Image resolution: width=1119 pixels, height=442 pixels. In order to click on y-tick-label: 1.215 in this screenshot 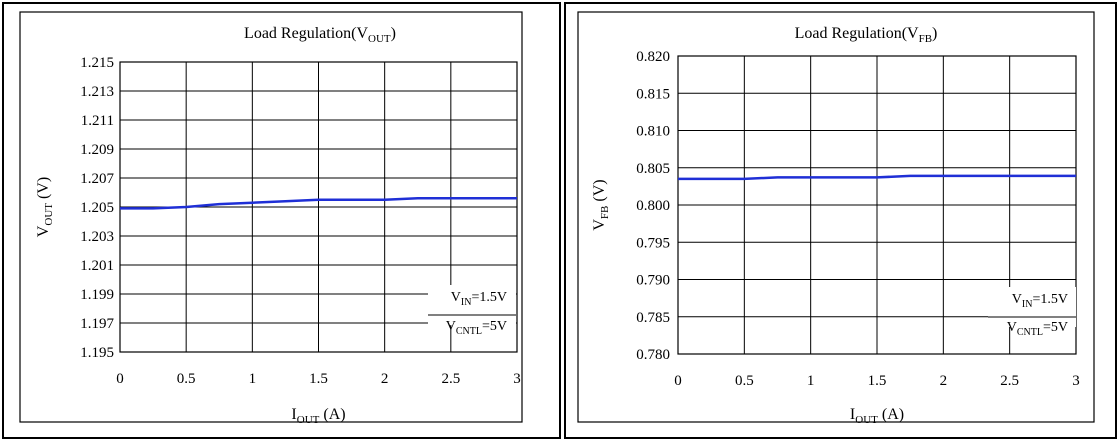, I will do `click(97, 63)`.